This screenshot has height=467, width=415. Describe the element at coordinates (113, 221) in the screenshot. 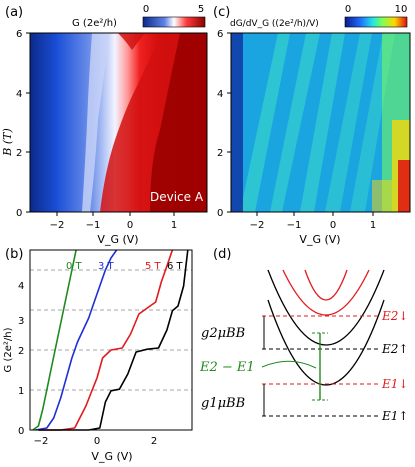

I see `panel-a-xticks: −2 −1 0 1` at that location.